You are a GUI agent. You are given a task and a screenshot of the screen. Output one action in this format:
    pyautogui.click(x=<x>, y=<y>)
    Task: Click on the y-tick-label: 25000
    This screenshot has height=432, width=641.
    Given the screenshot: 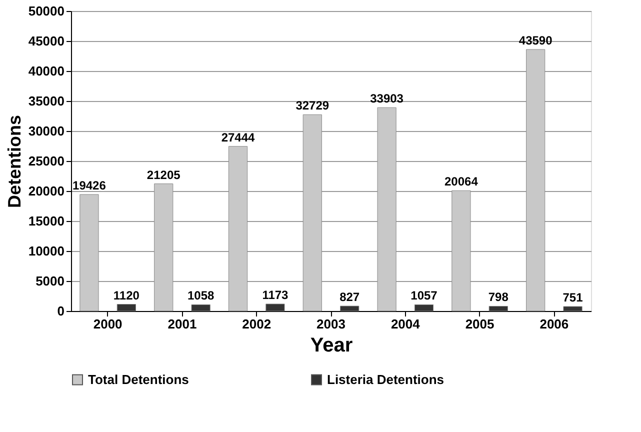 What is the action you would take?
    pyautogui.click(x=46, y=161)
    